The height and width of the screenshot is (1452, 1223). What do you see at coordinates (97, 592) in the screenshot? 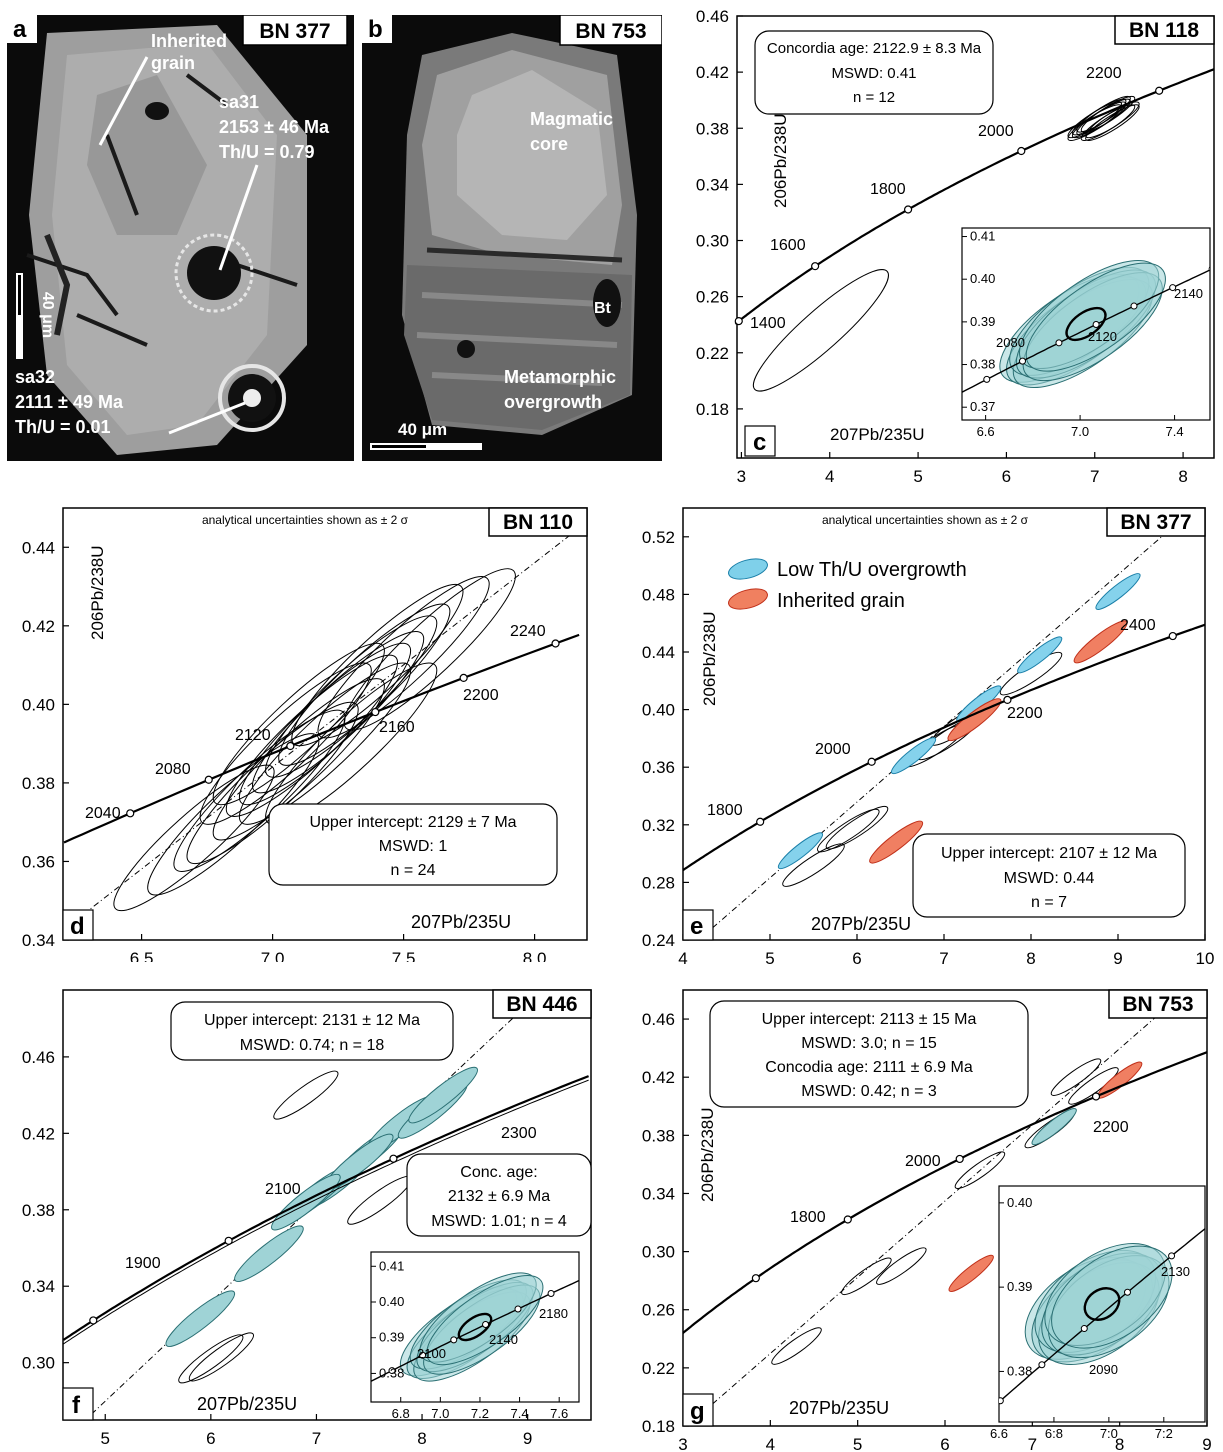
I see `y-axis-label-d: 206Pb/238U` at bounding box center [97, 592].